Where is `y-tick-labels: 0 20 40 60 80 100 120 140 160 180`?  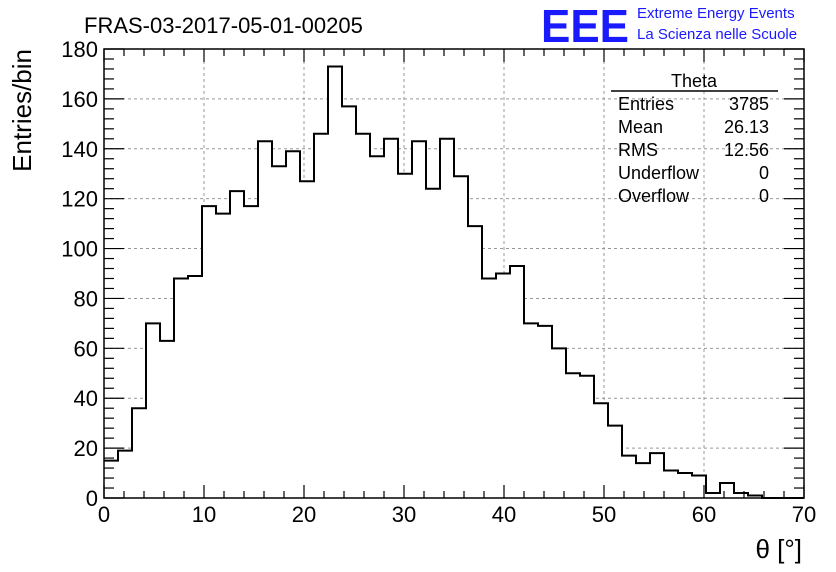 y-tick-labels: 0 20 40 60 80 100 120 140 160 180 is located at coordinates (79, 274).